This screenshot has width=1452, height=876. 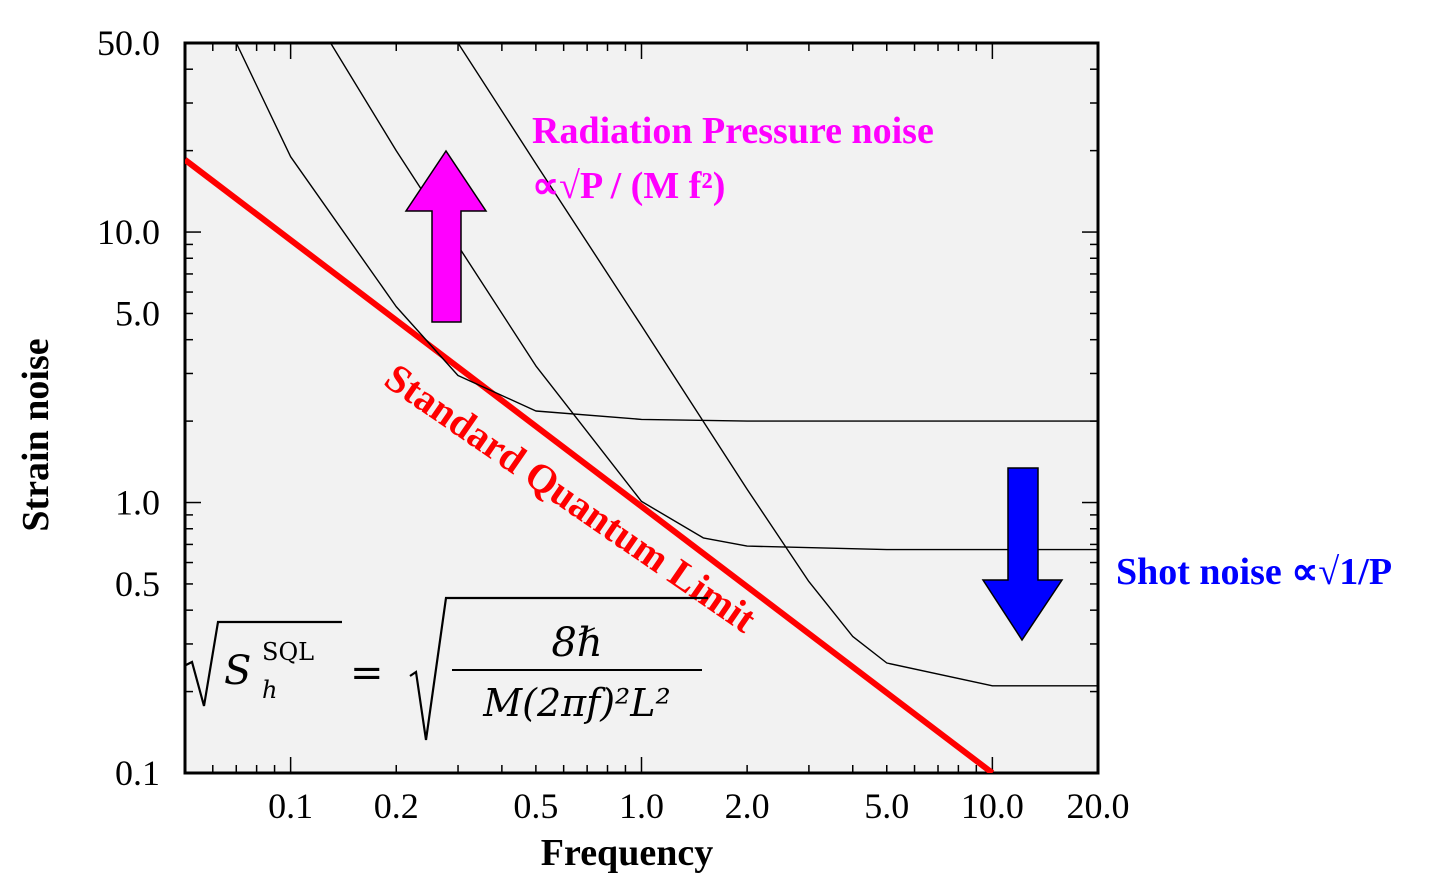 What do you see at coordinates (747, 806) in the screenshot?
I see `x-tick-label: 2.0` at bounding box center [747, 806].